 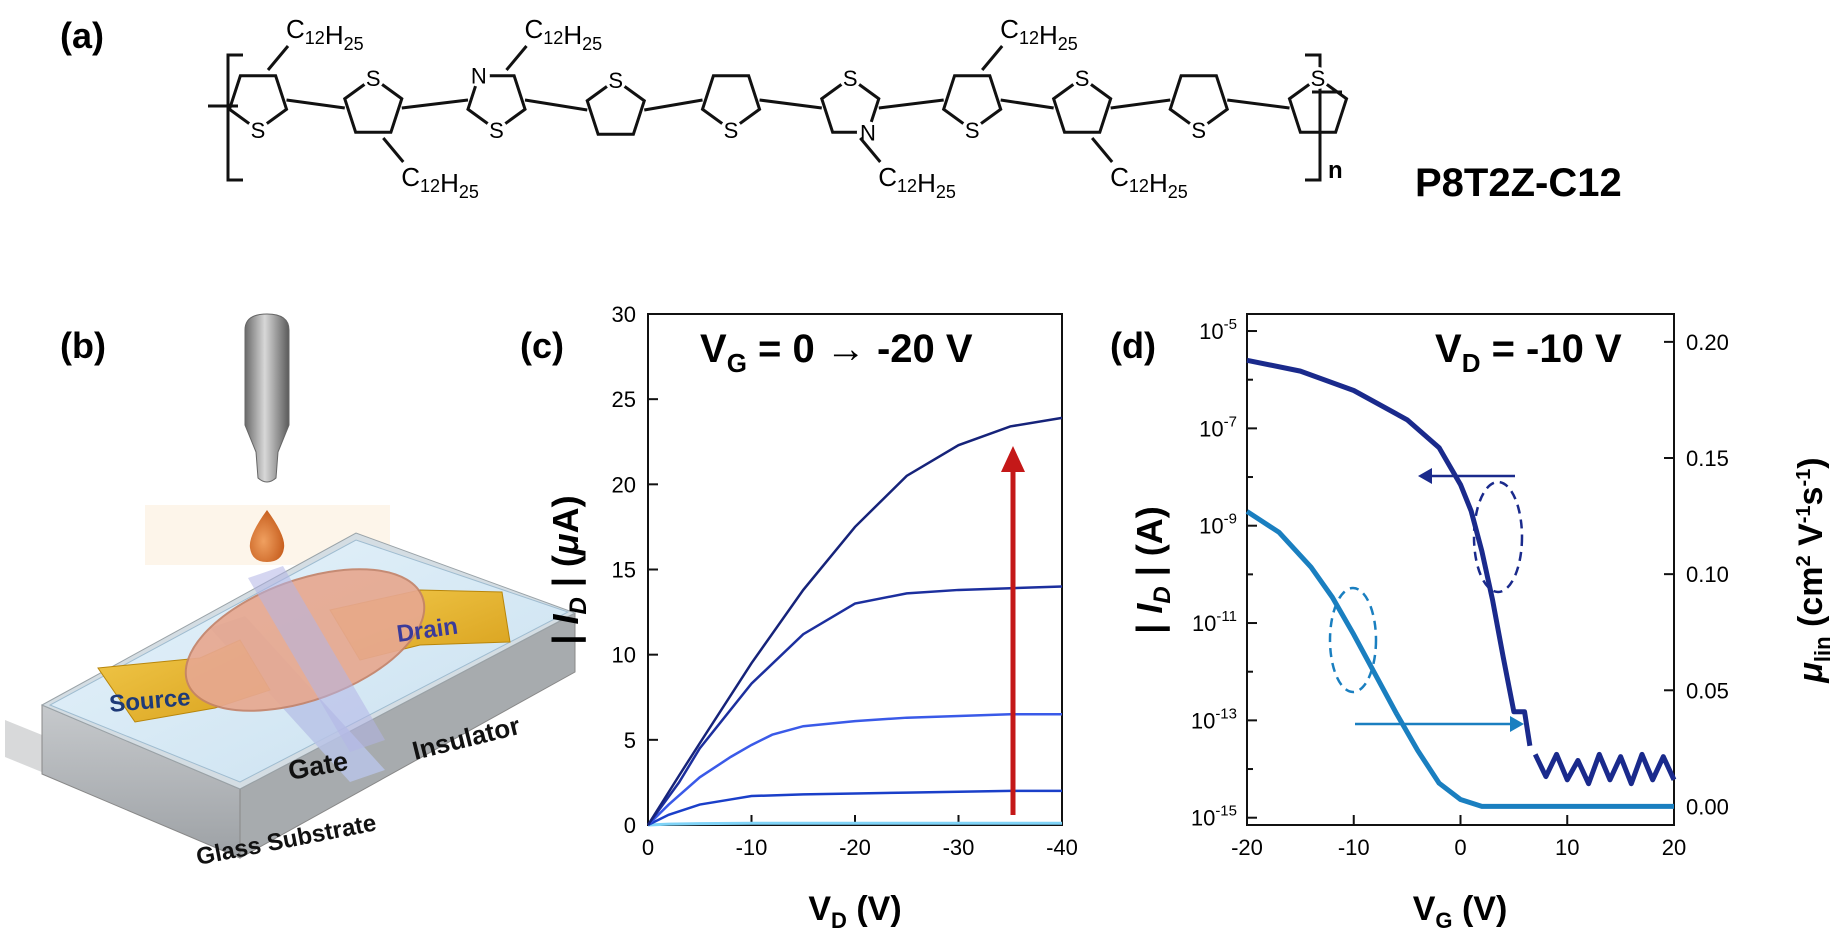 What do you see at coordinates (630, 825) in the screenshot?
I see `y-tick-label: 0` at bounding box center [630, 825].